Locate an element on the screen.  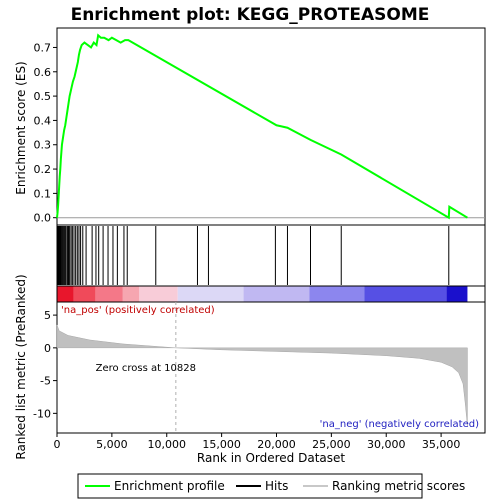
zero-cross-label: Zero cross at 10828 is located at coordinates (146, 368).